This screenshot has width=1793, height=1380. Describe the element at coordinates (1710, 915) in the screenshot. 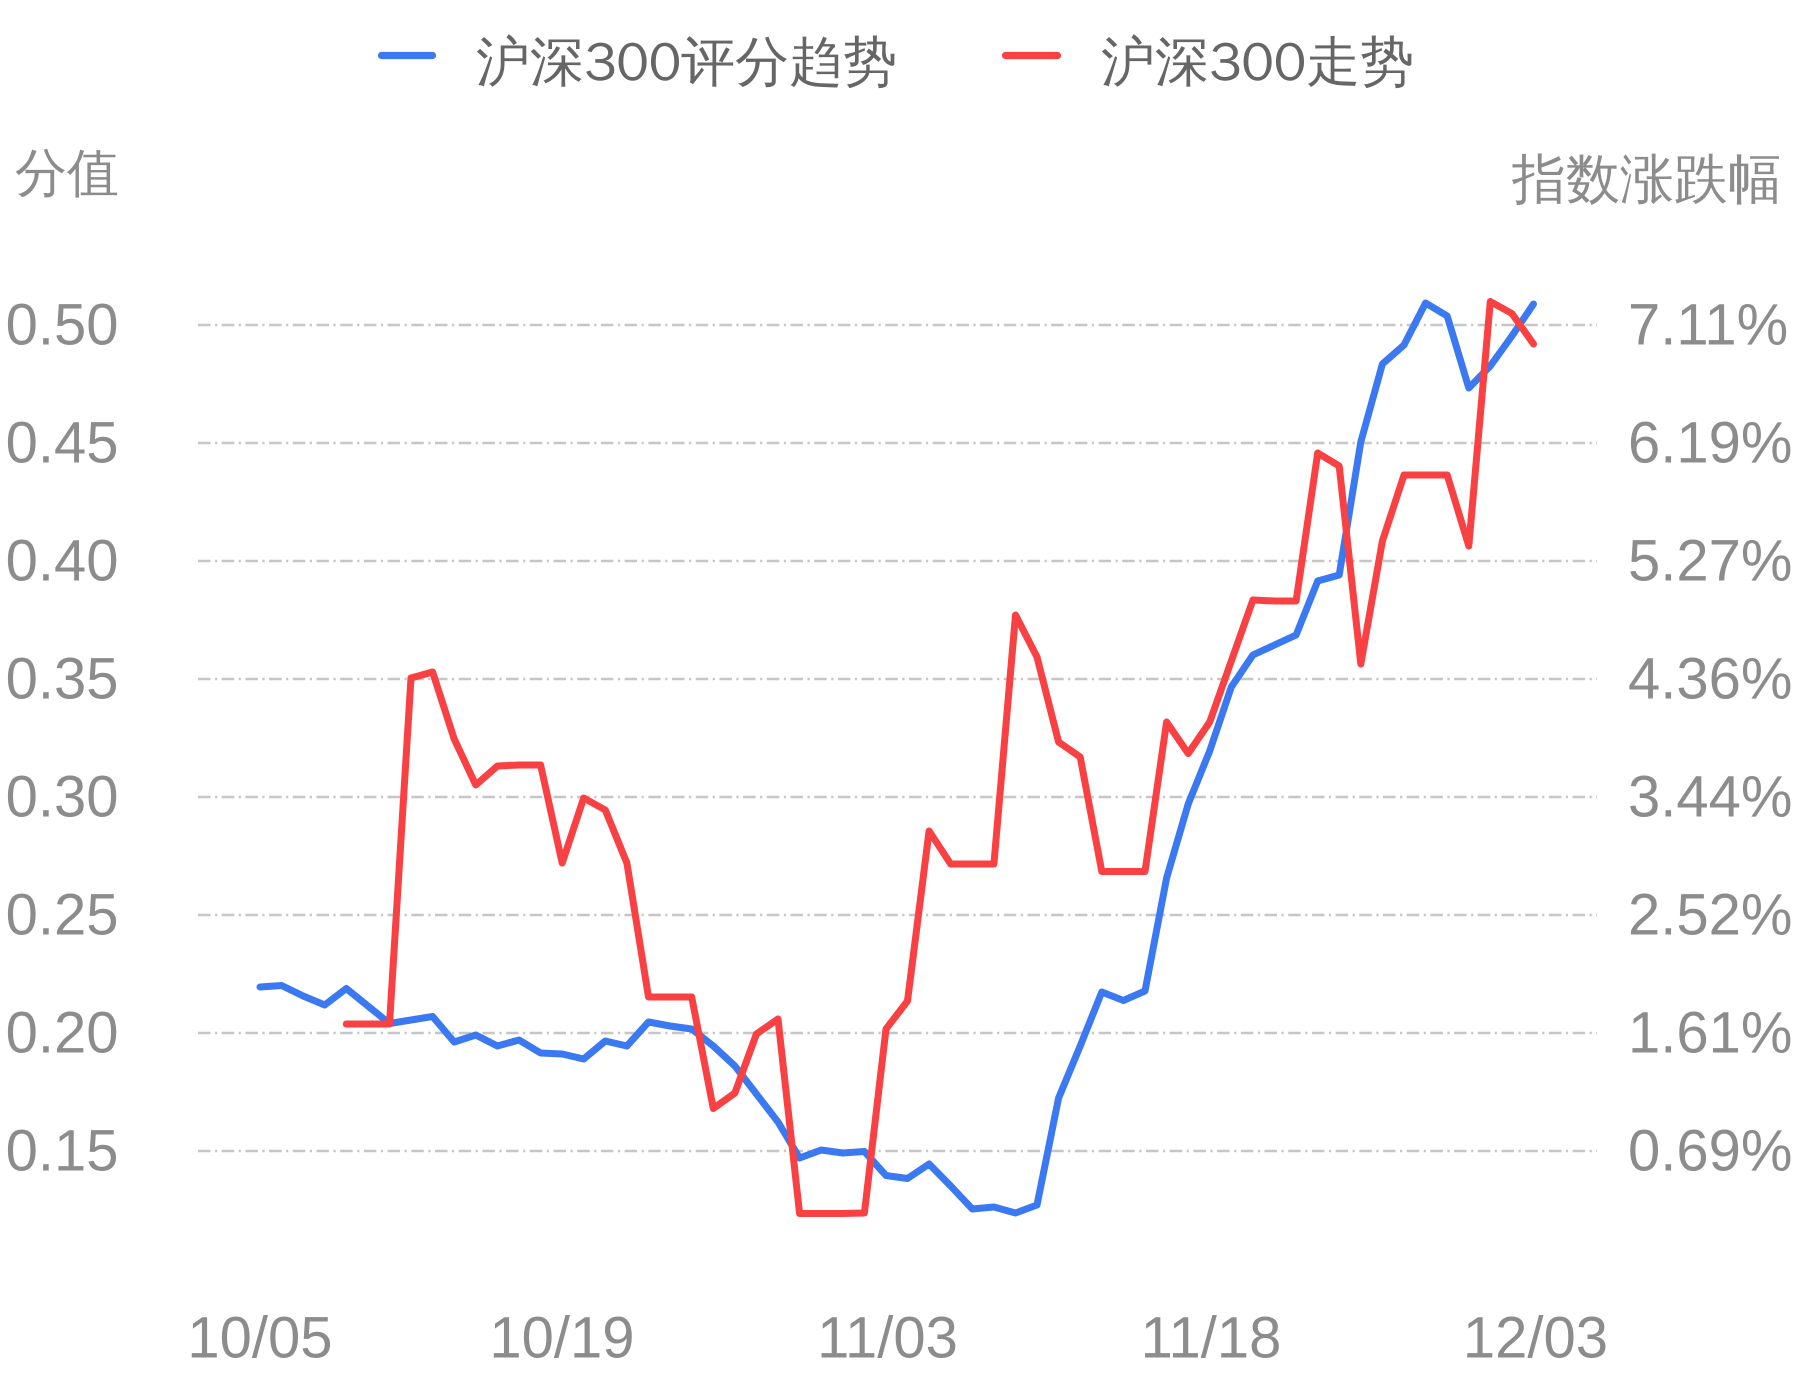

I see `svg-text: 2.52%` at that location.